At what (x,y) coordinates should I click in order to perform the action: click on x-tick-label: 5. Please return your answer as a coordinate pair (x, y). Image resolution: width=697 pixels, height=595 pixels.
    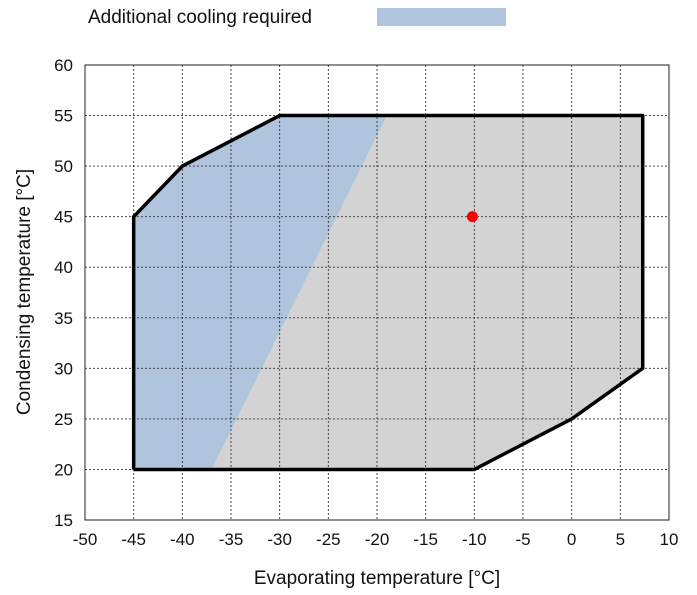
    Looking at the image, I should click on (620, 539).